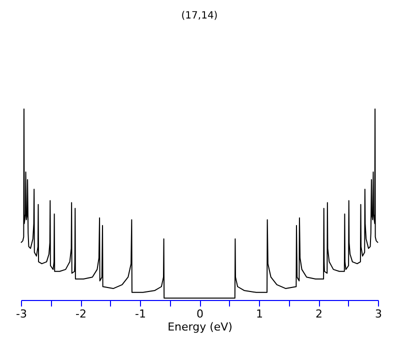 This screenshot has height=345, width=409. What do you see at coordinates (378, 314) in the screenshot?
I see `x-tick-label: 3` at bounding box center [378, 314].